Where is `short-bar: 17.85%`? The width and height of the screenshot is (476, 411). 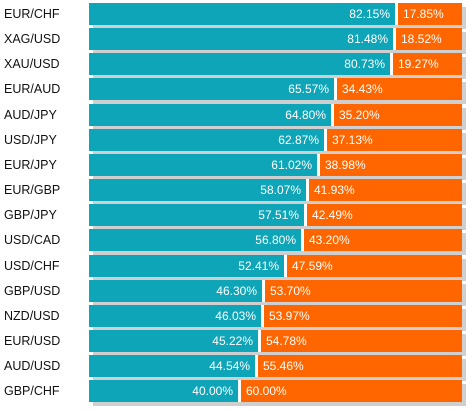 short-bar: 17.85% is located at coordinates (430, 14).